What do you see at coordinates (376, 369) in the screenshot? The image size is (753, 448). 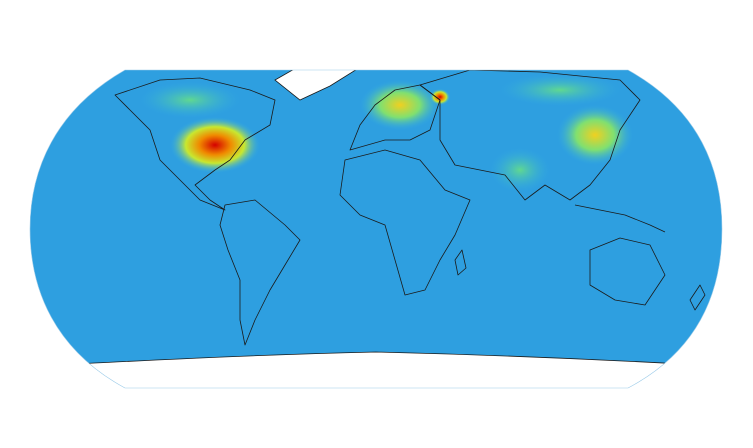 I see `antarctica` at bounding box center [376, 369].